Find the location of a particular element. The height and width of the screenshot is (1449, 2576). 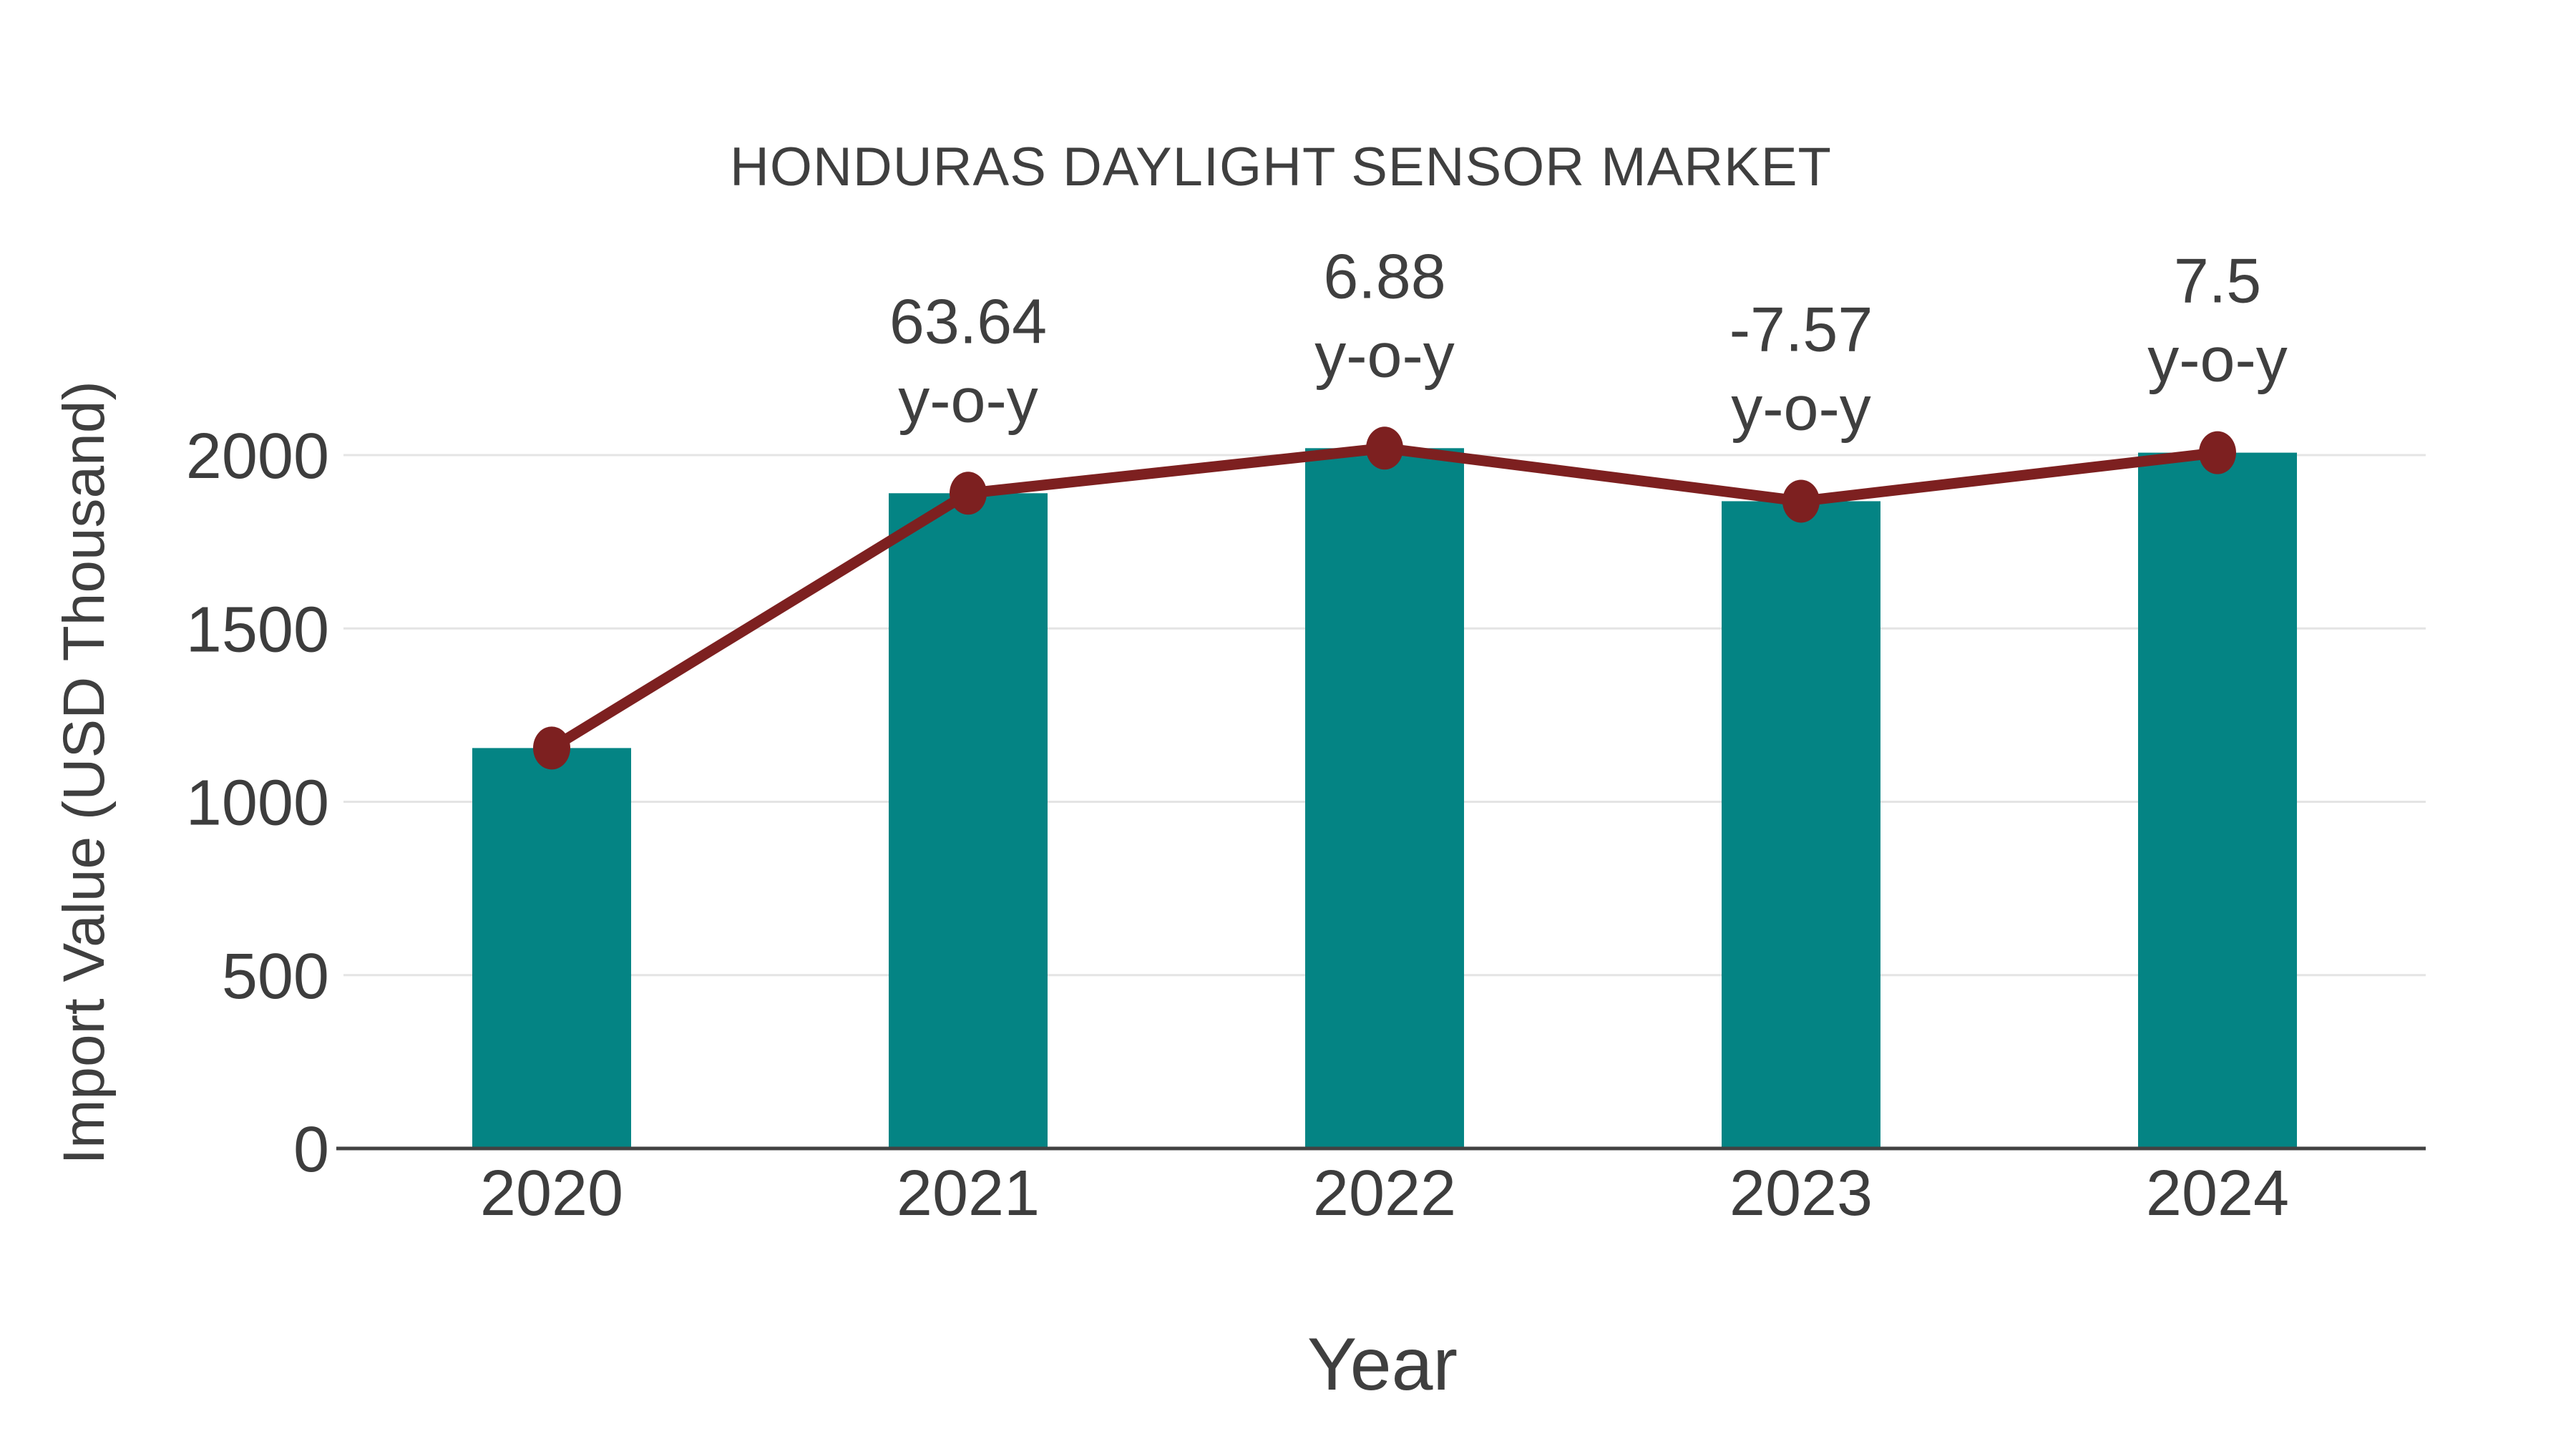

annotation-suffix-2022: y-o-y is located at coordinates (1384, 354).